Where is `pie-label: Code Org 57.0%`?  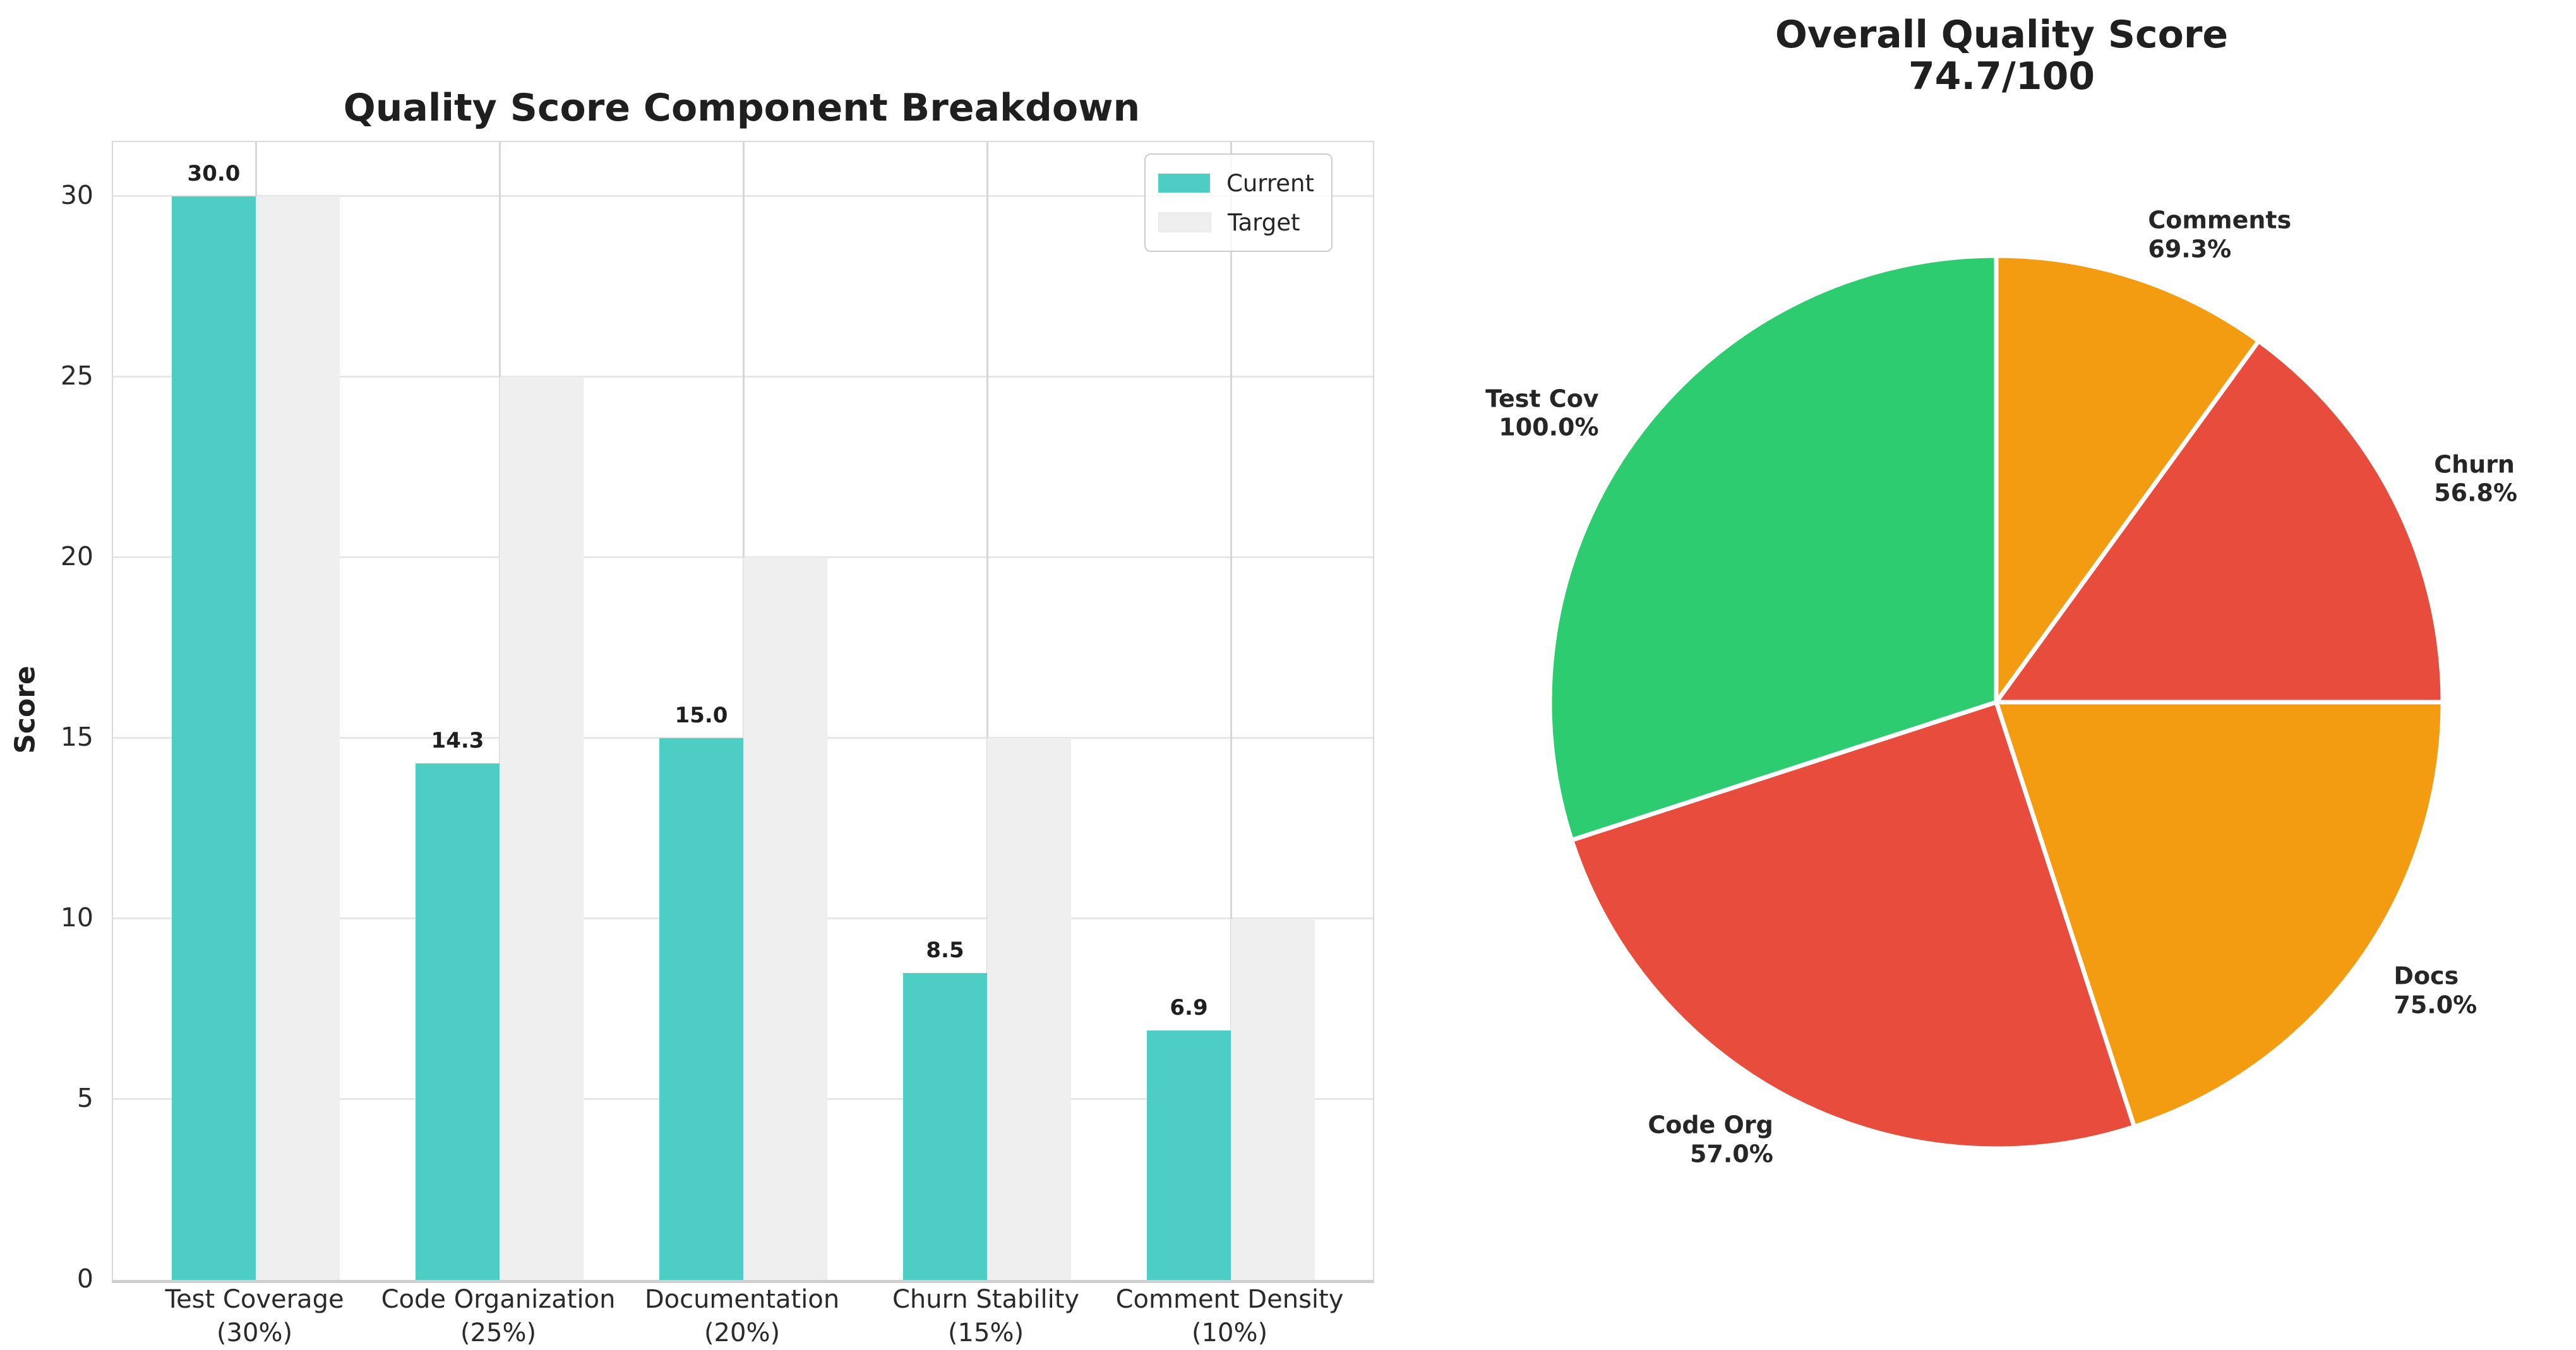
pie-label: Code Org 57.0% is located at coordinates (1710, 1139).